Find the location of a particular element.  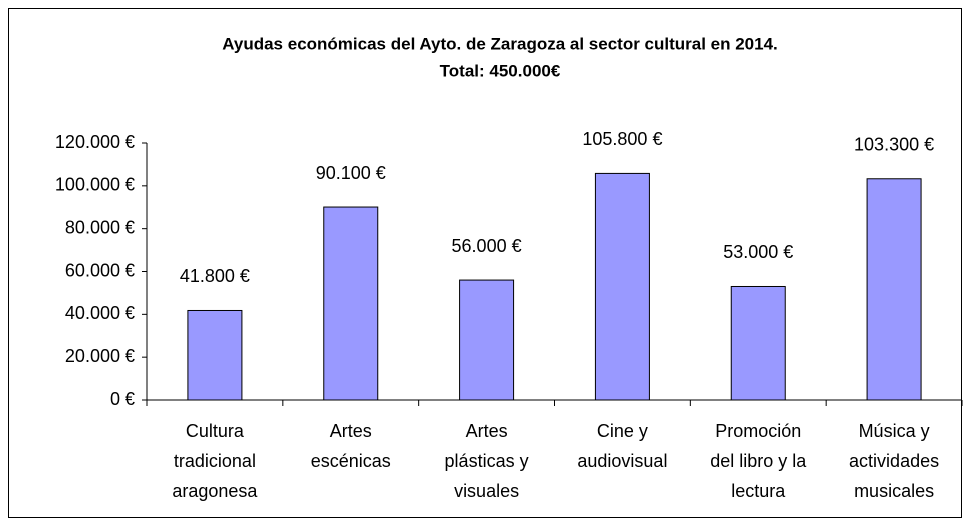

value-label: 103.300 € is located at coordinates (894, 145).